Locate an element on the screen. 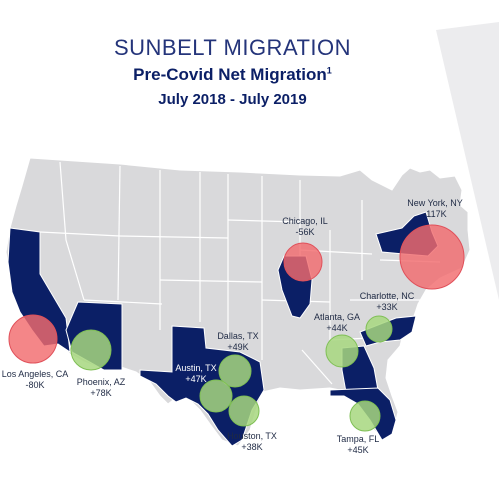 This screenshot has height=487, width=499. city-value: -56K is located at coordinates (305, 232).